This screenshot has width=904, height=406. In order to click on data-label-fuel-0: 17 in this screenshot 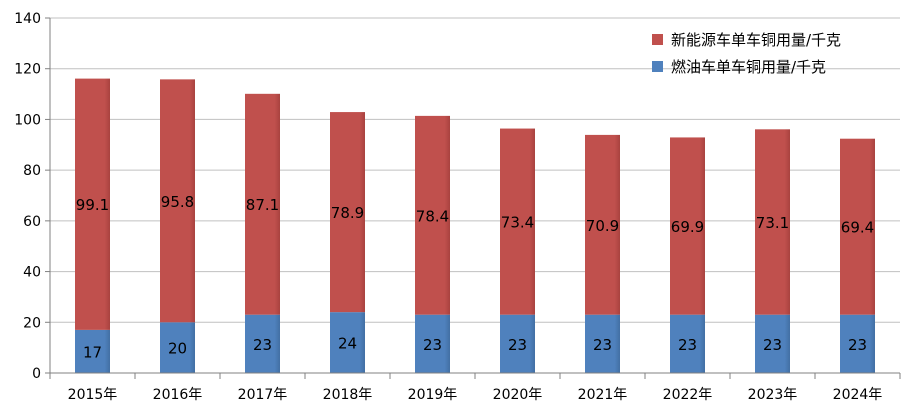, I will do `click(92, 352)`.